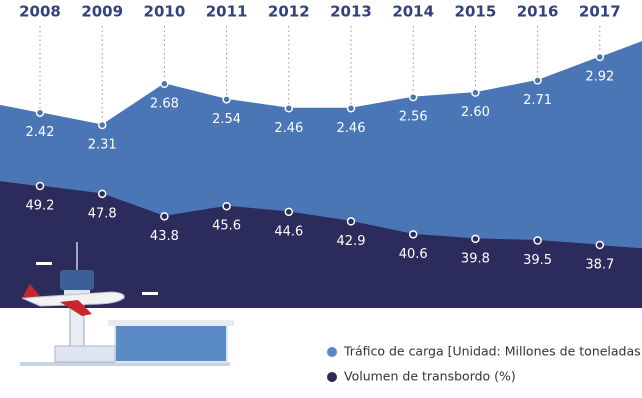  Describe the element at coordinates (600, 12) in the screenshot. I see `x-tick-label: 2017` at that location.